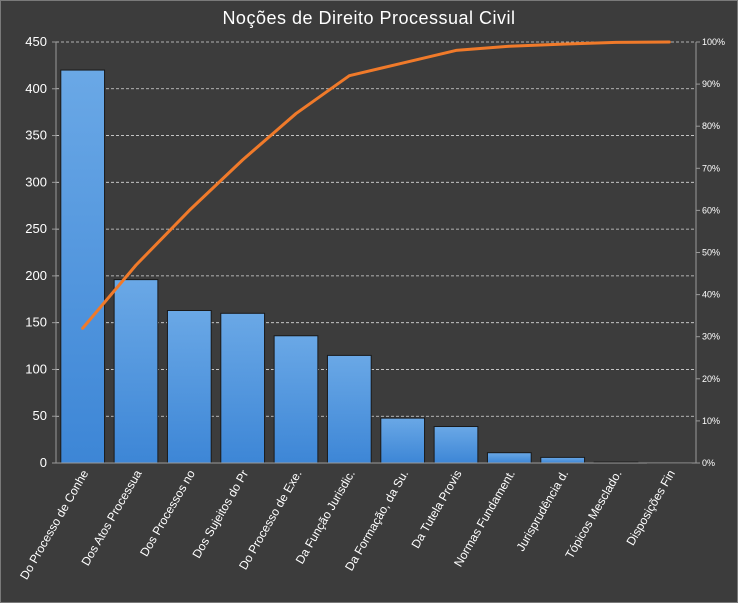  Describe the element at coordinates (54, 524) in the screenshot. I see `x-tick-label: Do Processo de Conhe` at that location.